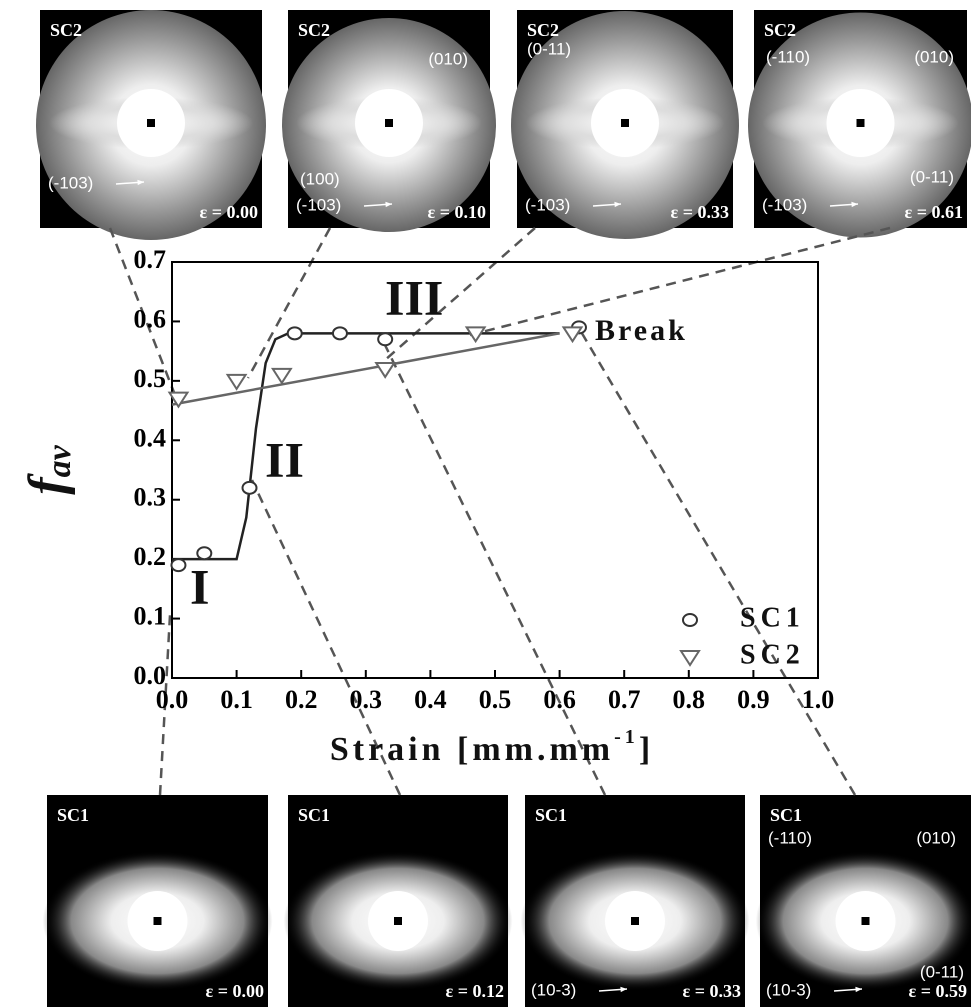 Image resolution: width=971 pixels, height=1007 pixels. What do you see at coordinates (475, 991) in the screenshot?
I see `panel-strain: ε = 0.12` at bounding box center [475, 991].